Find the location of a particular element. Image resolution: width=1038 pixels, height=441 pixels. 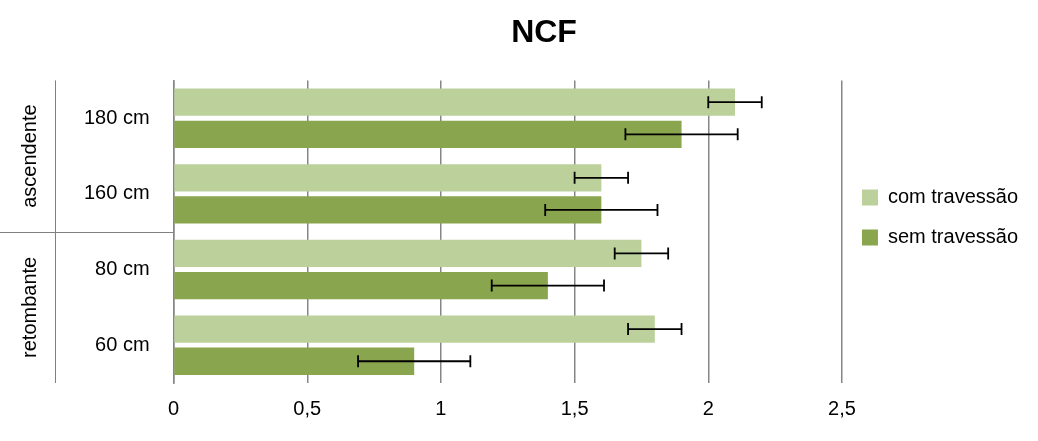

x-tick-label: 0,5 is located at coordinates (307, 407).